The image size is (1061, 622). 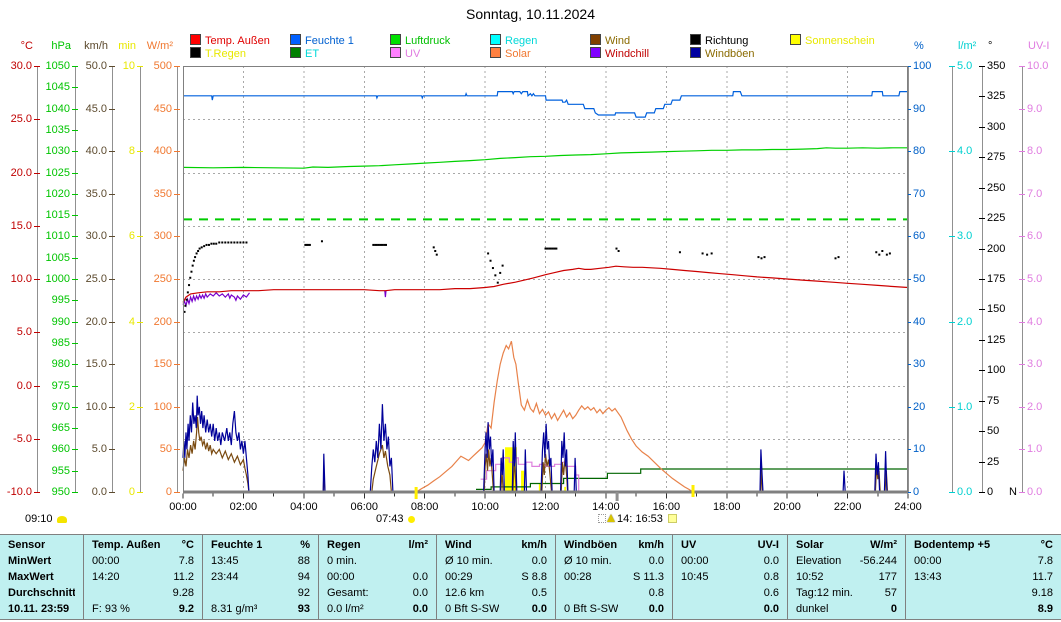 I want to click on legend-item: Solar, so click(x=510, y=53).